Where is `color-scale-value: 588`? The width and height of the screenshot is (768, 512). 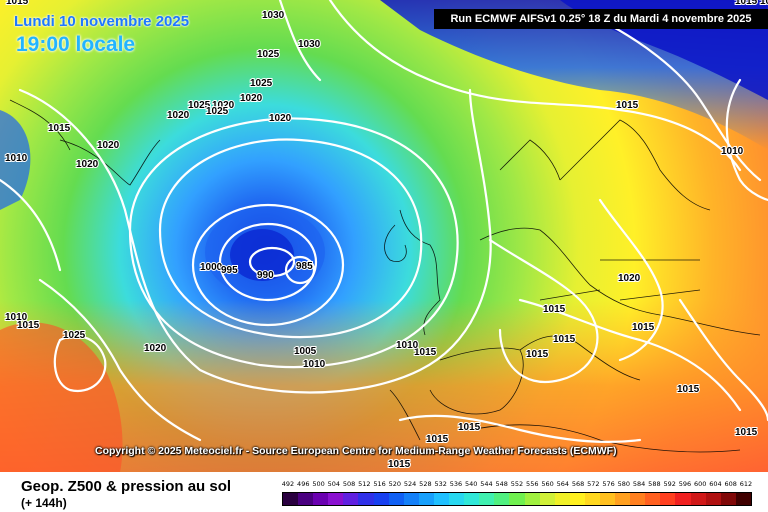
color-scale-value: 588 is located at coordinates (654, 484).